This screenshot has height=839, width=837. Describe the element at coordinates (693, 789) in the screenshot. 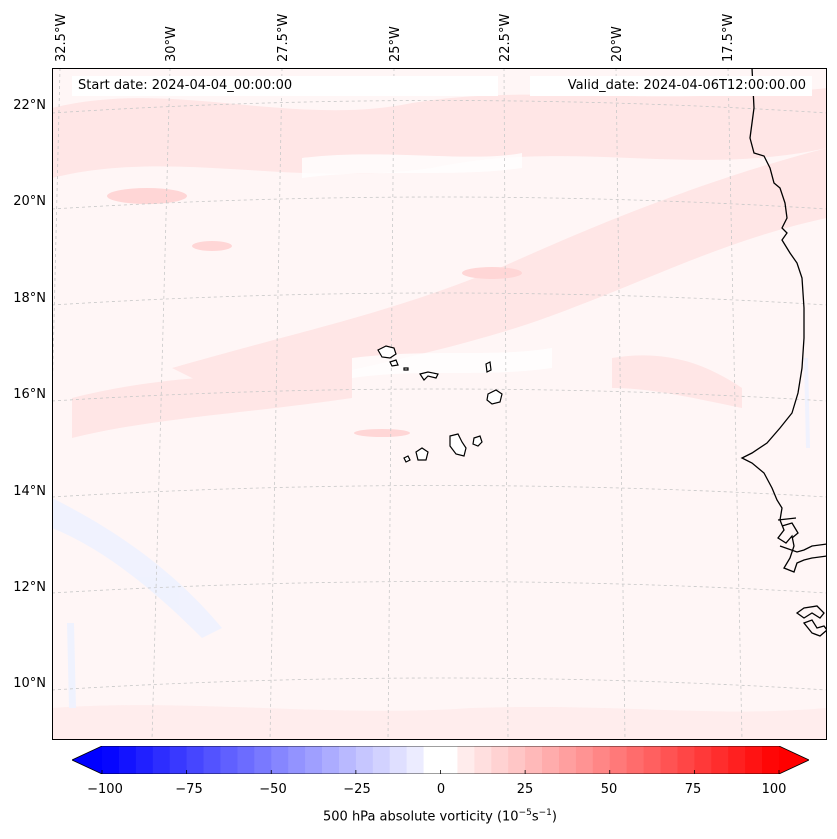

I see `colorbar-tick-75: 75` at that location.